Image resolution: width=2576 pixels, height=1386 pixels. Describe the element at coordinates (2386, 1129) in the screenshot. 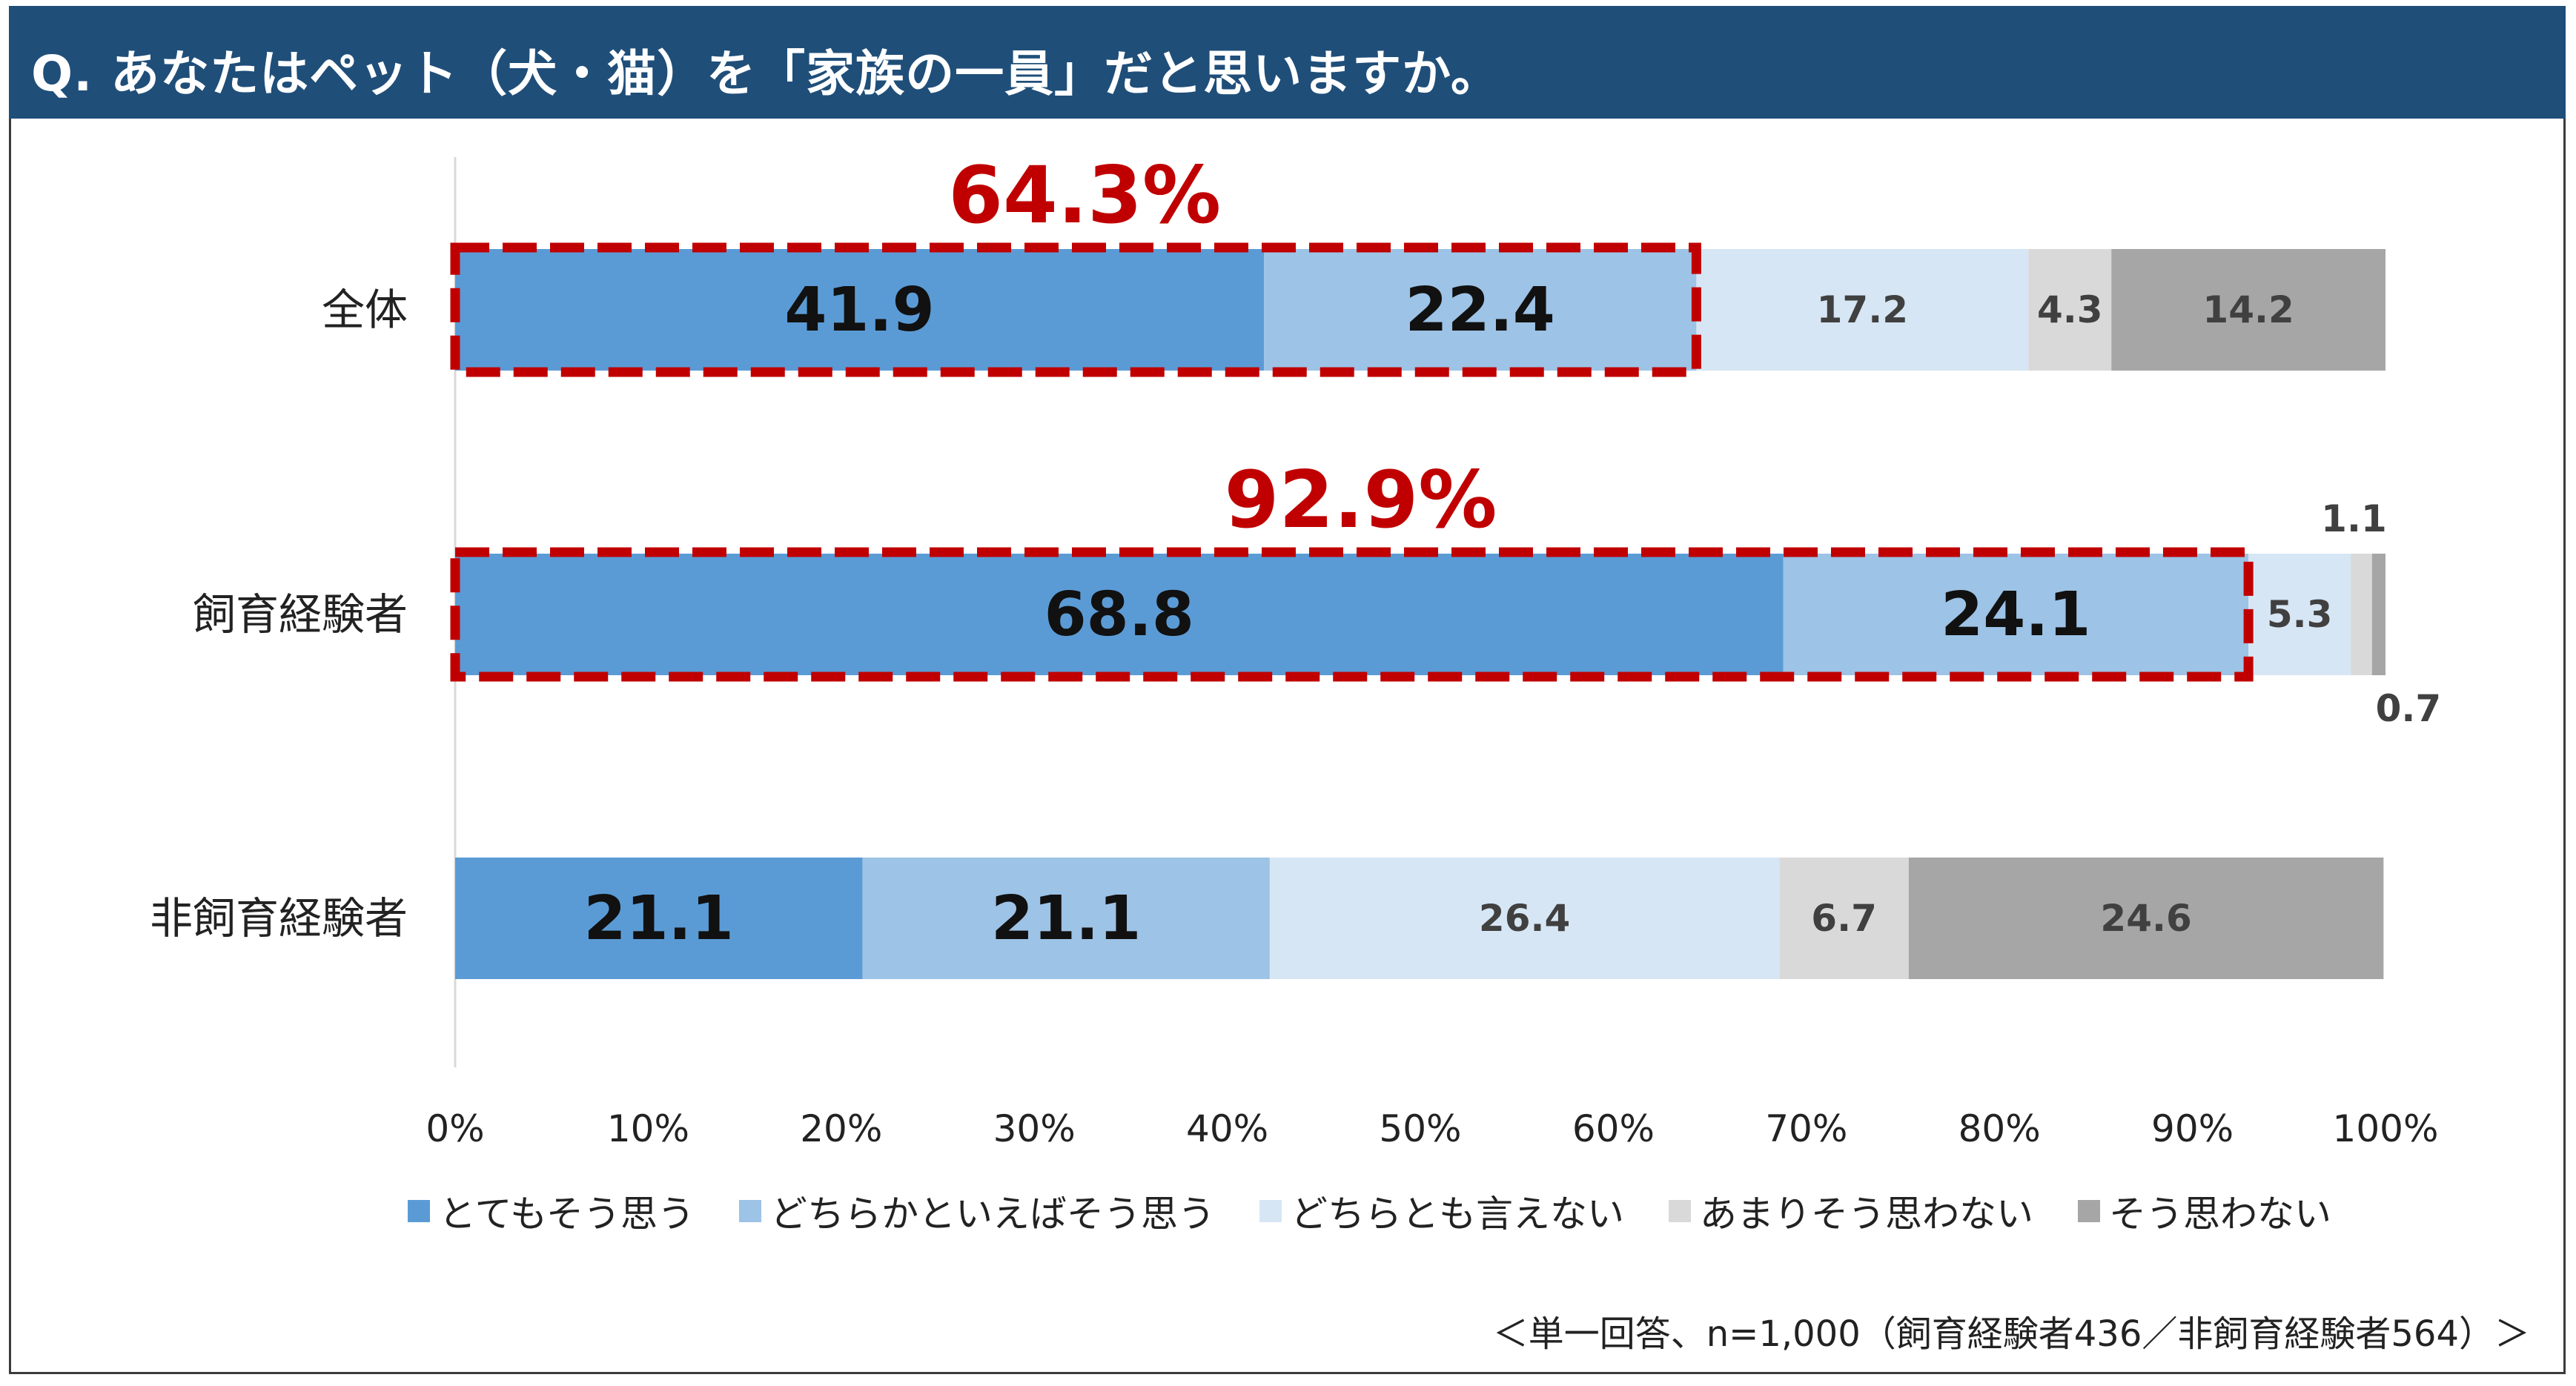

I see `x-tick-label: 100%` at that location.